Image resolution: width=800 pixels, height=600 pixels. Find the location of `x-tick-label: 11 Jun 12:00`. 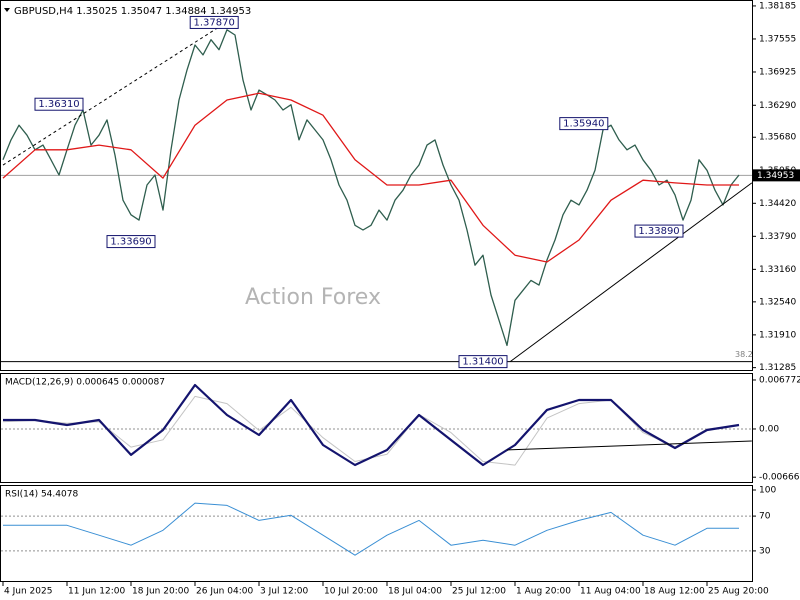

x-tick-label: 11 Jun 12:00 is located at coordinates (96, 592).